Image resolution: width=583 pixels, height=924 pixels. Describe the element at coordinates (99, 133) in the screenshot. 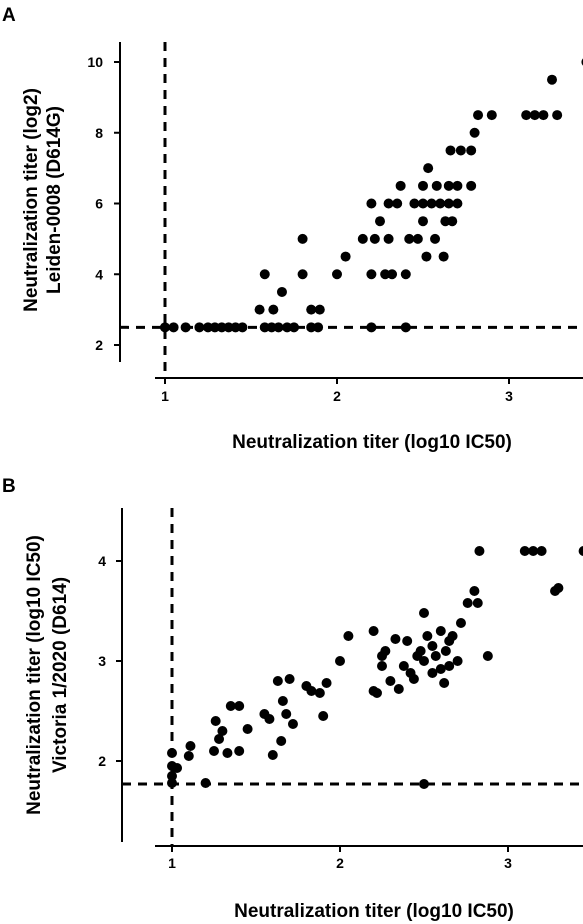

I see `y-tick-label: 8` at that location.